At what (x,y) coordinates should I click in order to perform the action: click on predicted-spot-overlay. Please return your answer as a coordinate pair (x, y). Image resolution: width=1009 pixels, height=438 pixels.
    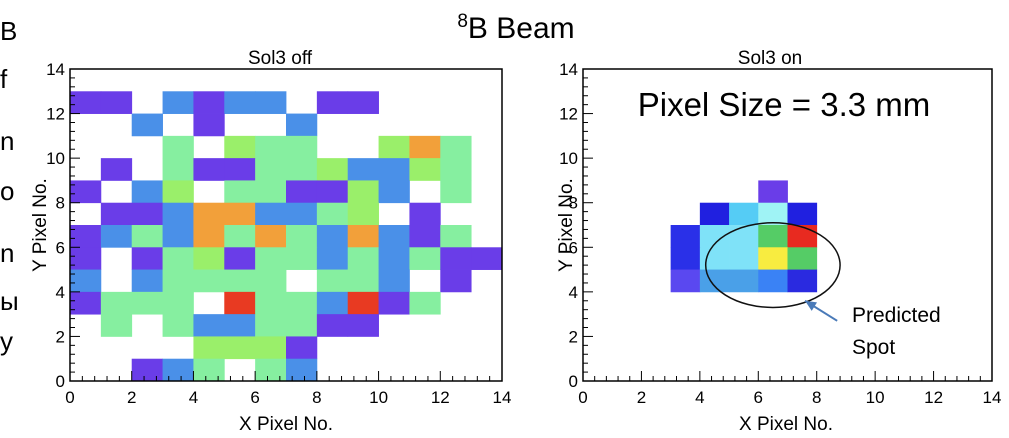
    Looking at the image, I should click on (772, 272).